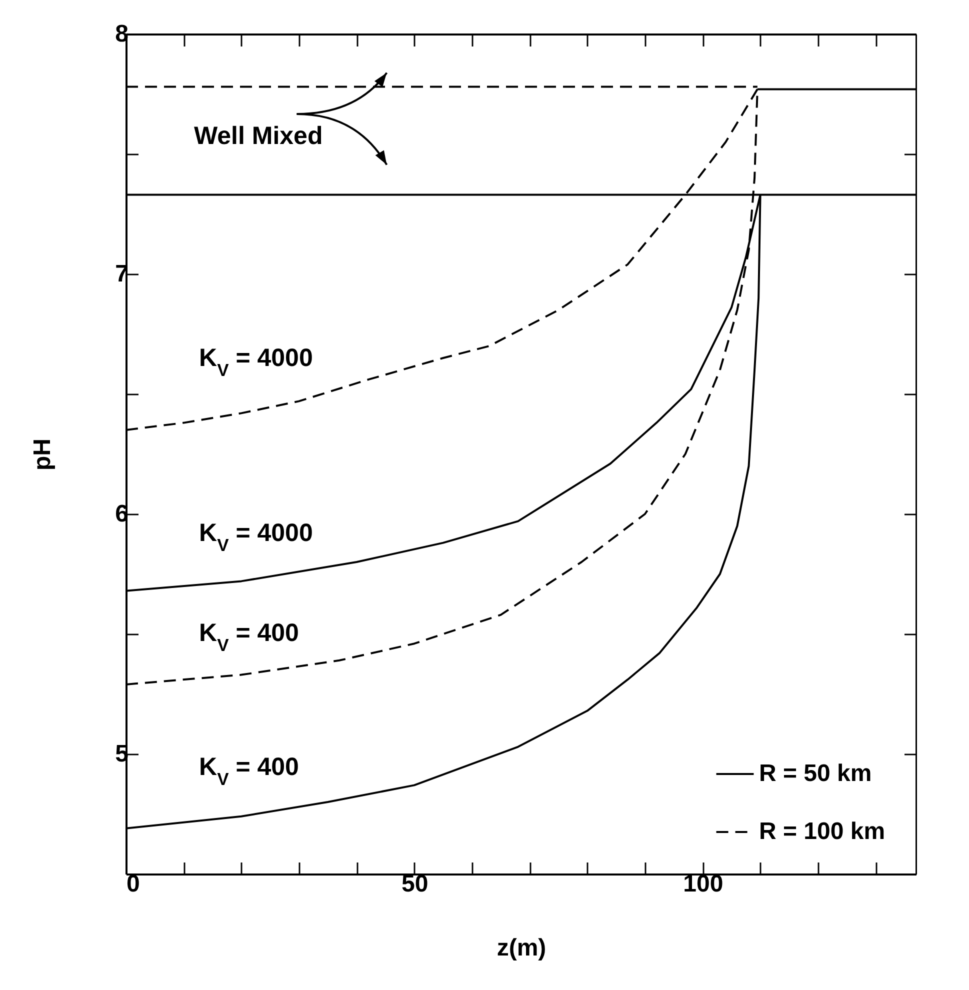 This screenshot has height=990, width=969. I want to click on legend-label: R = 100 km, so click(822, 831).